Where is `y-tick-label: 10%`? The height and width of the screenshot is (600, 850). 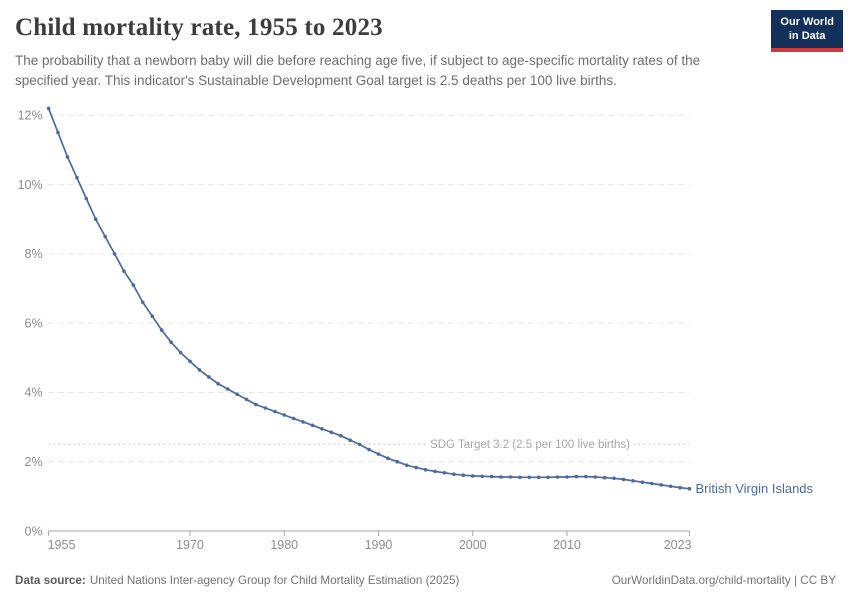 y-tick-label: 10% is located at coordinates (30, 185).